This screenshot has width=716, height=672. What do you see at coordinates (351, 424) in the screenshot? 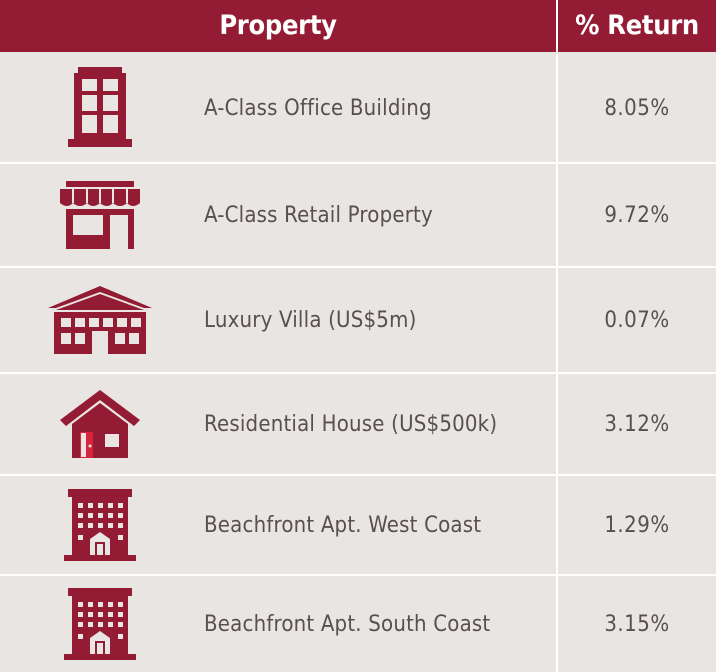
I see `property-name: Residential House (US$500k)` at bounding box center [351, 424].